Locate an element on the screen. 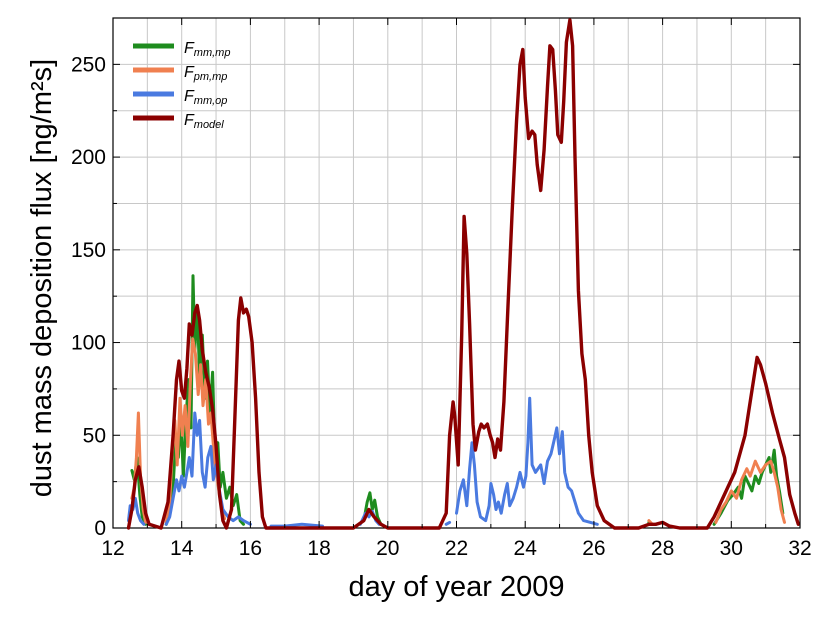 Image resolution: width=835 pixels, height=623 pixels. x-tick-label: 32 is located at coordinates (799, 548).